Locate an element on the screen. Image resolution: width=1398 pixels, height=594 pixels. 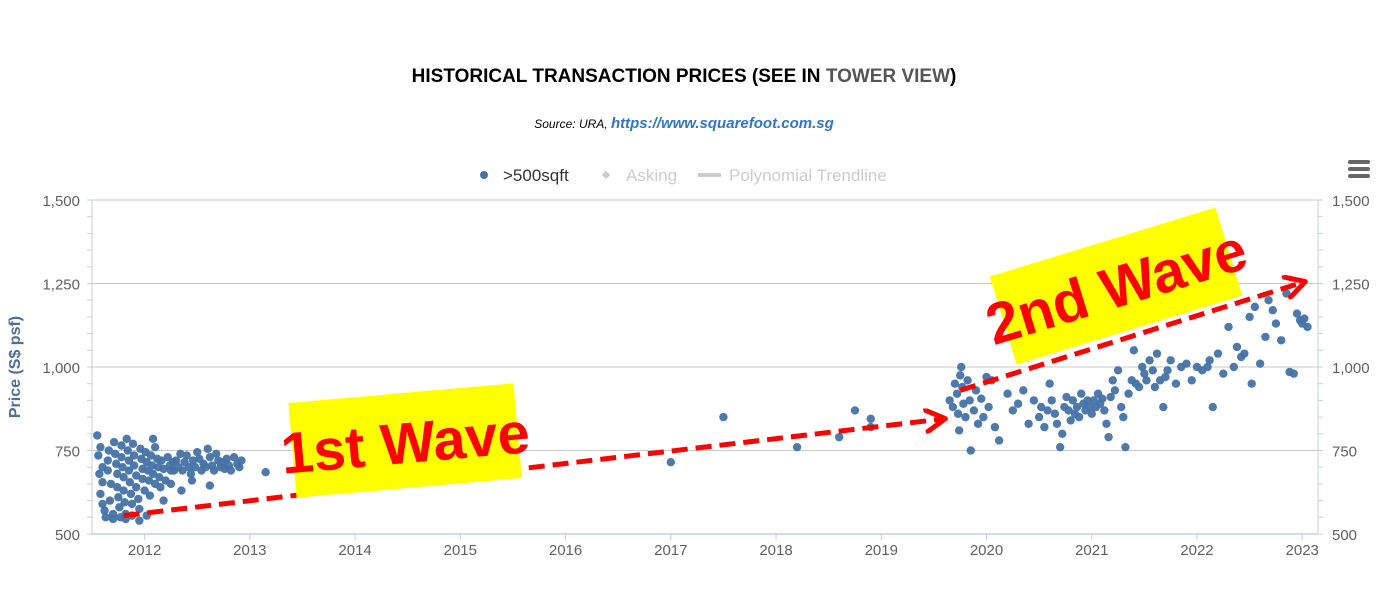
legend-item-transactions: >500sqft is located at coordinates (524, 175).